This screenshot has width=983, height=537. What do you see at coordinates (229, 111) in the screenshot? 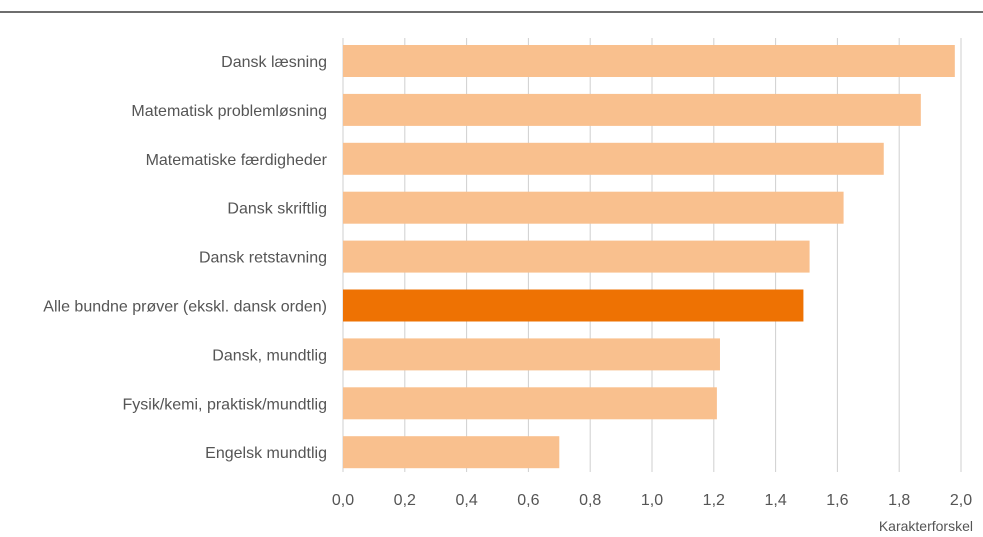
I see `category-label: Matematisk problemløsning` at bounding box center [229, 111].